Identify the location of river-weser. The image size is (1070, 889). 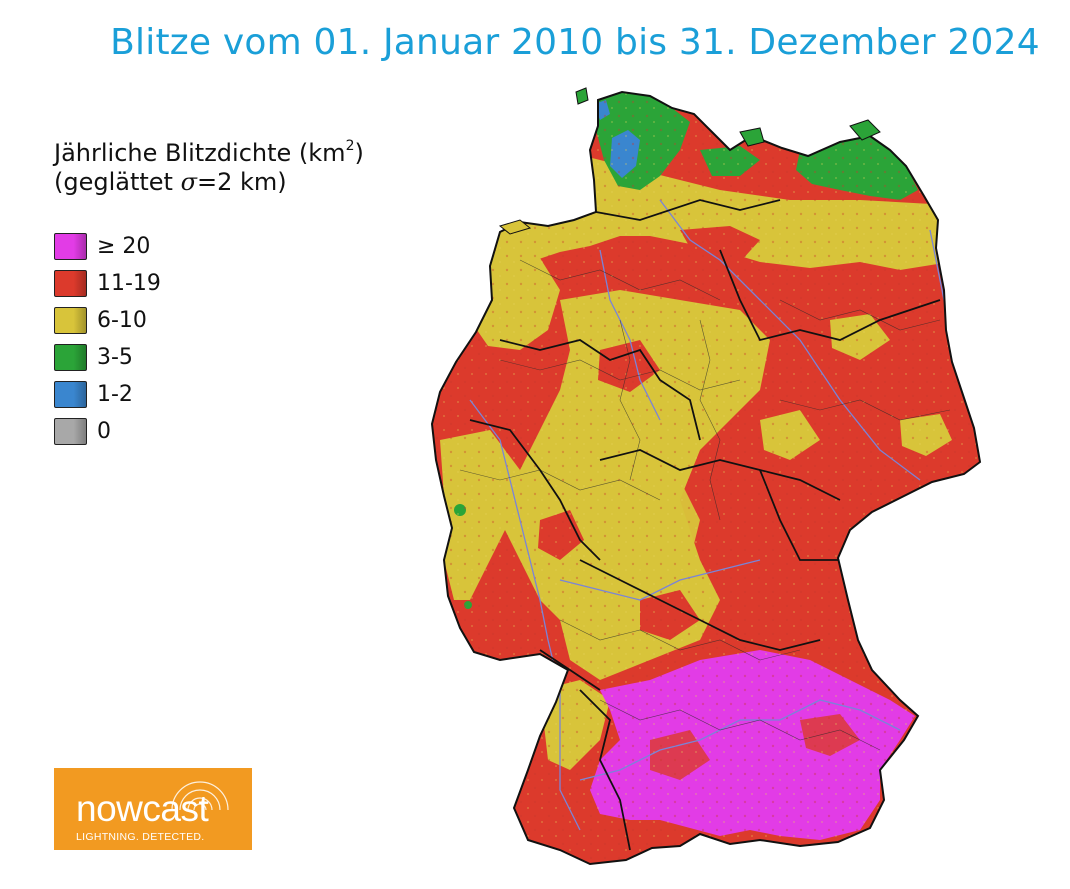
(630, 335).